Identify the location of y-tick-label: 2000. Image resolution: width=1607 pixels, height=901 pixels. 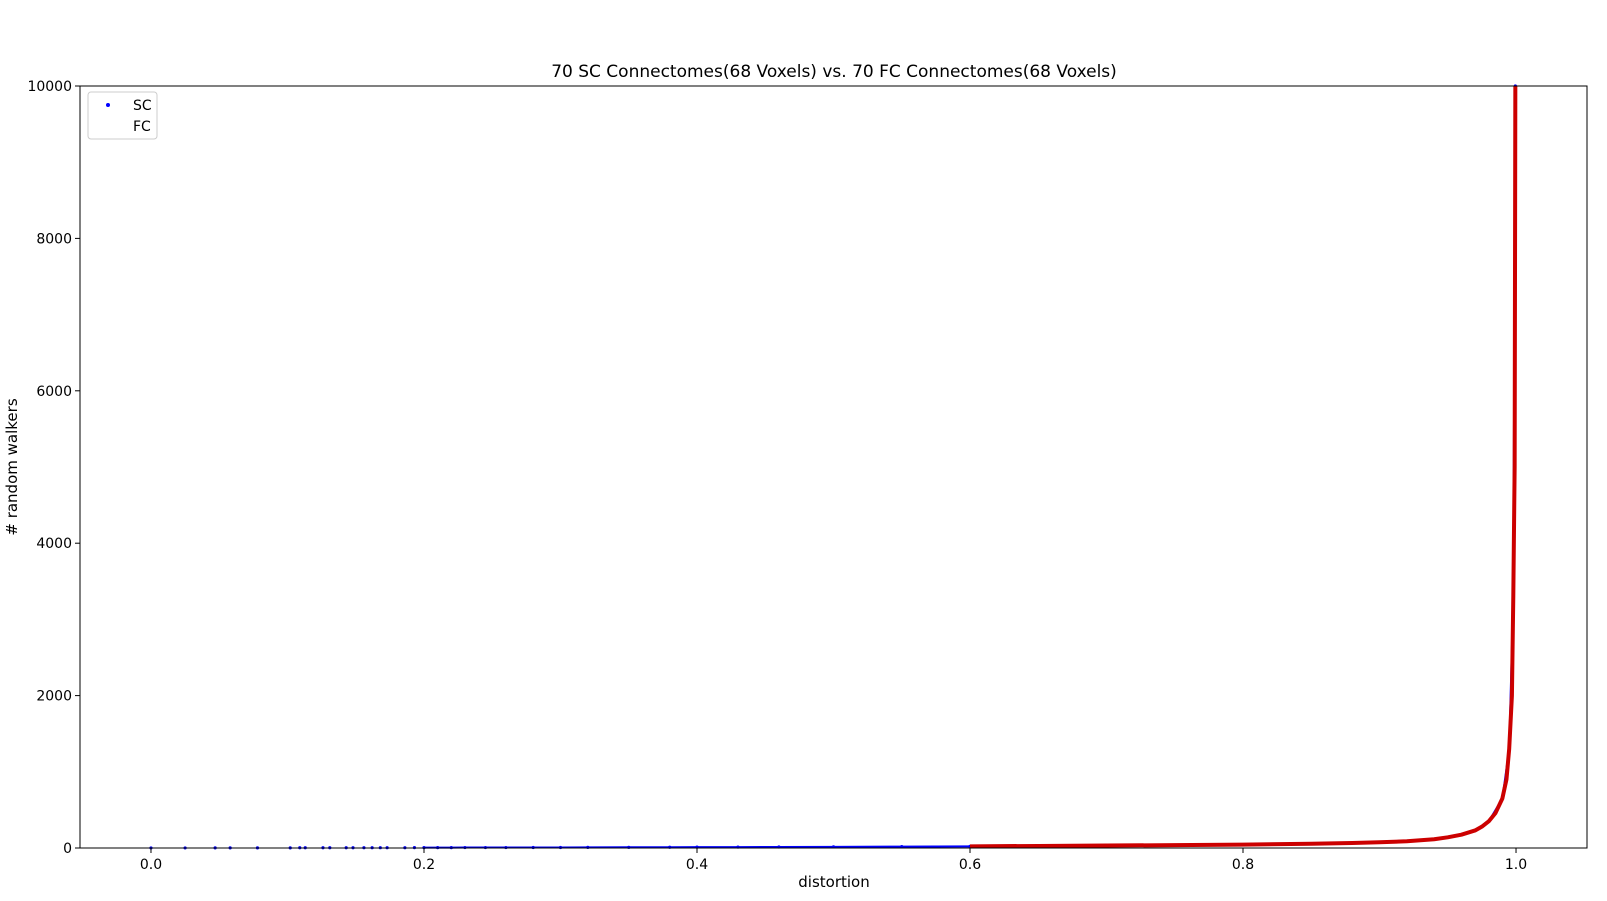
(54, 697).